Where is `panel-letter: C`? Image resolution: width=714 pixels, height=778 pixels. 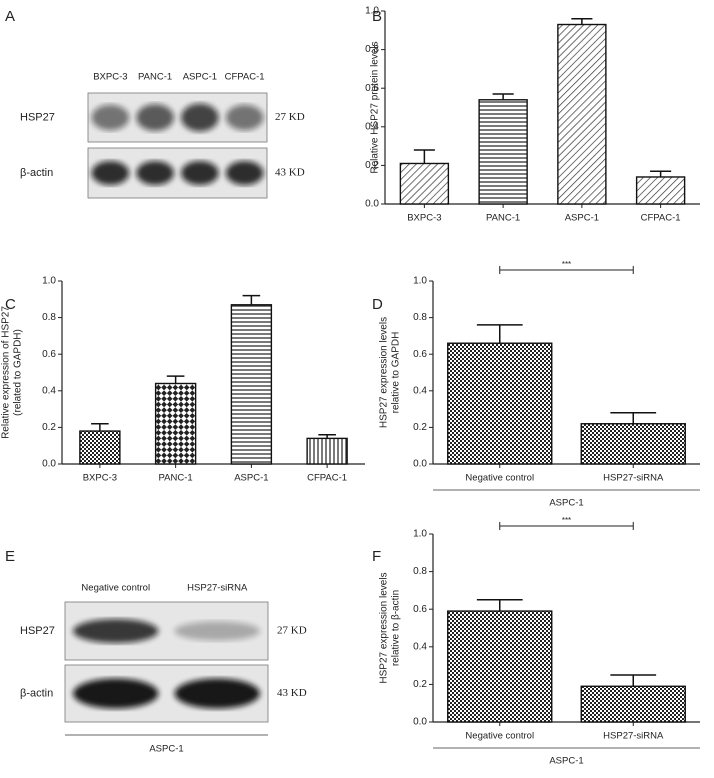
panel-letter: C is located at coordinates (10, 304).